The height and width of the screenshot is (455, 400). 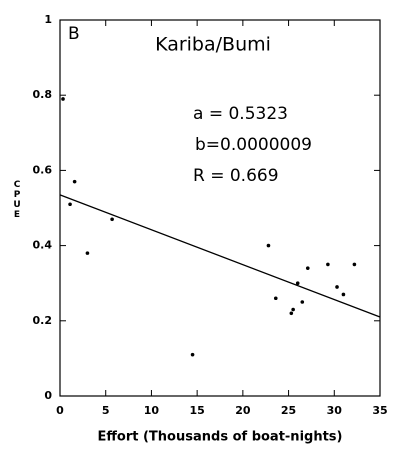 I want to click on panel-label: B, so click(x=74, y=34).